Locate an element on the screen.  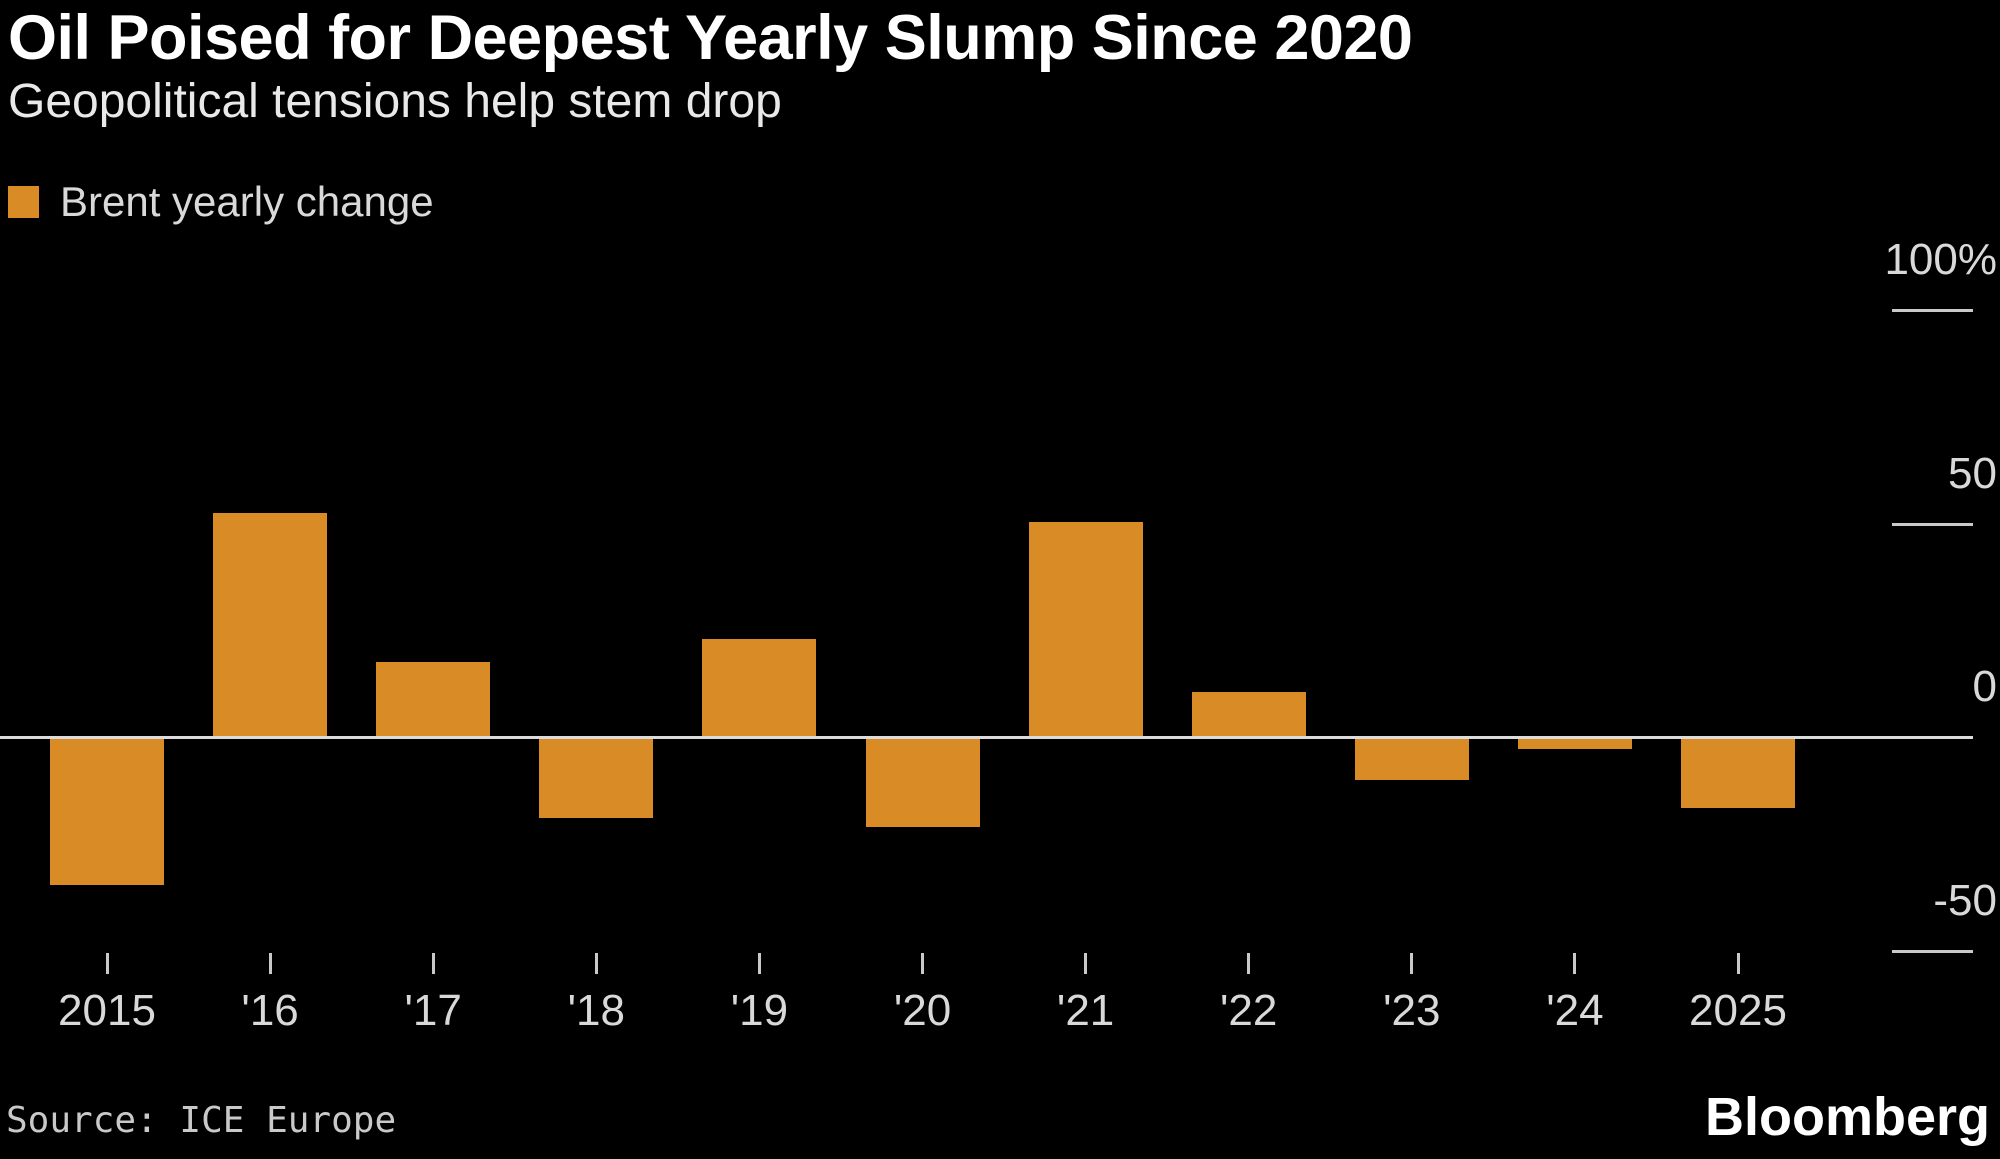
x-axis-label-2025: 2025 is located at coordinates (1738, 1010).